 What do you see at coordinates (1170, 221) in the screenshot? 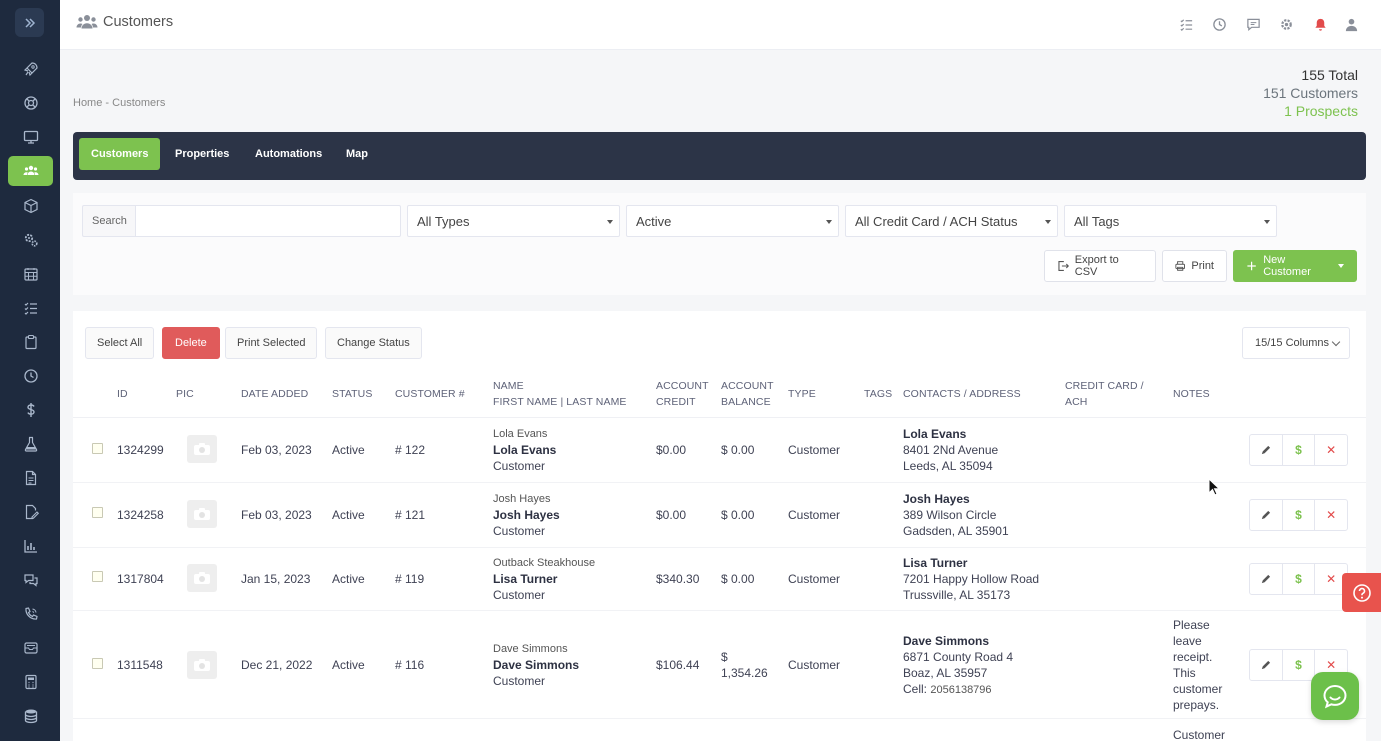
I see `tags-filter-select: All Tags` at bounding box center [1170, 221].